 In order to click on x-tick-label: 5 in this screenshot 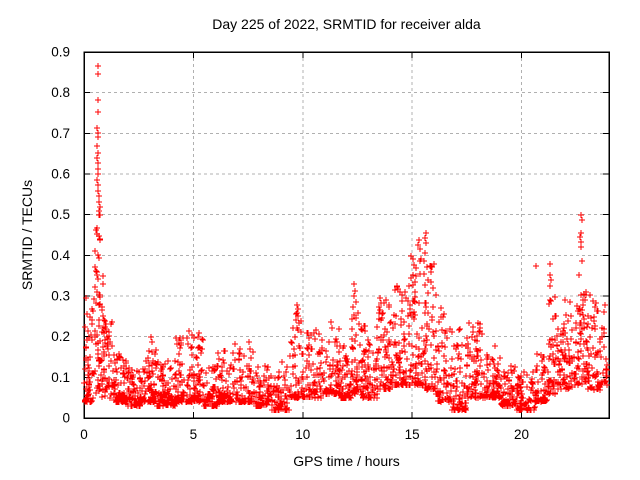, I will do `click(194, 434)`.